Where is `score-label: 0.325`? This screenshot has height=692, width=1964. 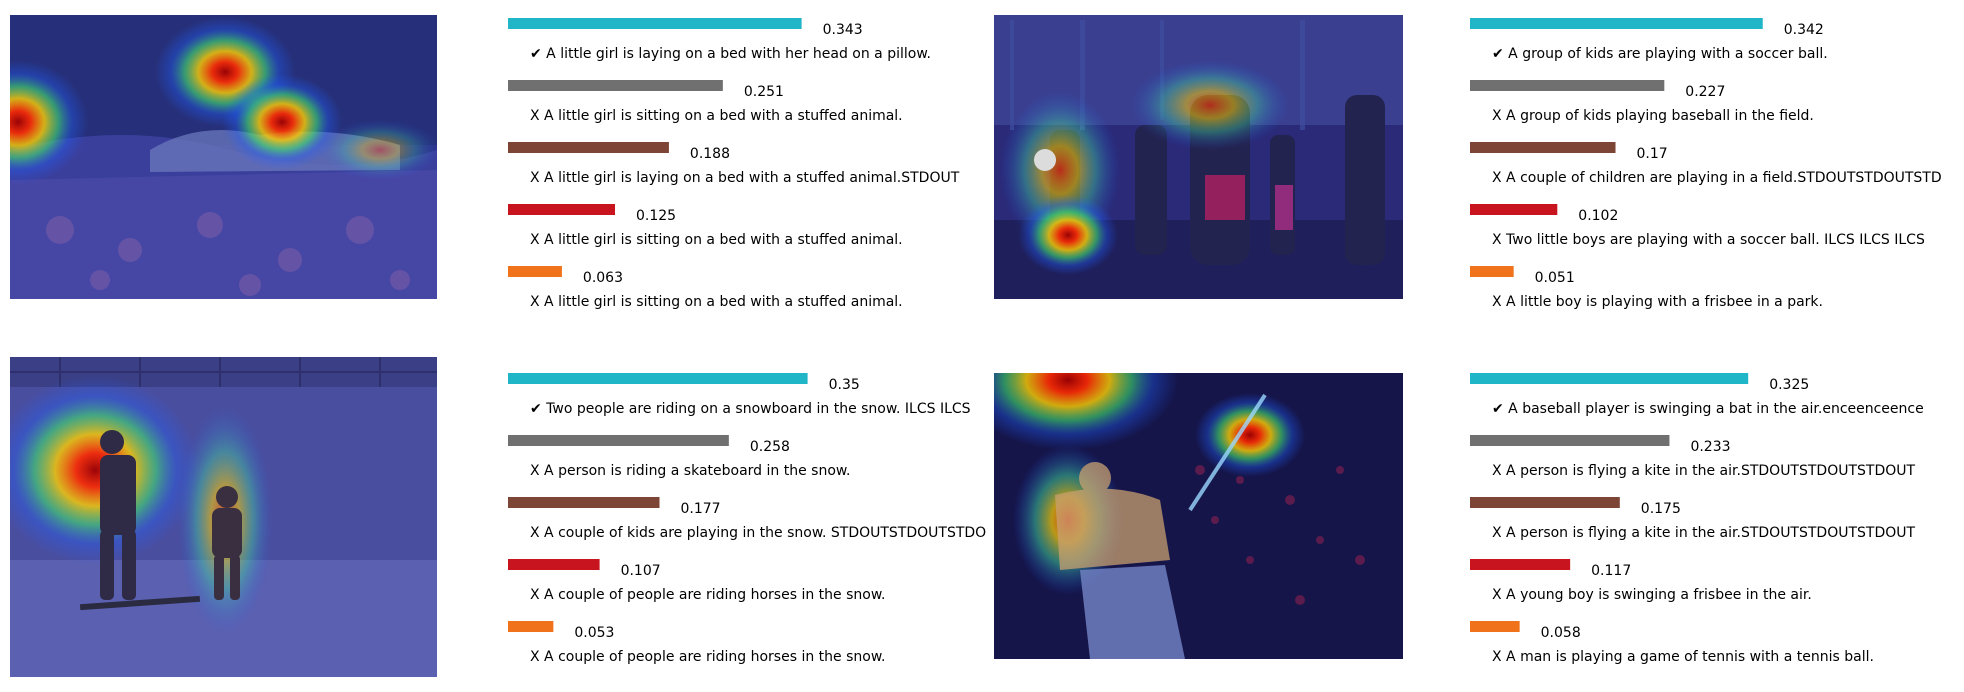 score-label: 0.325 is located at coordinates (1789, 385).